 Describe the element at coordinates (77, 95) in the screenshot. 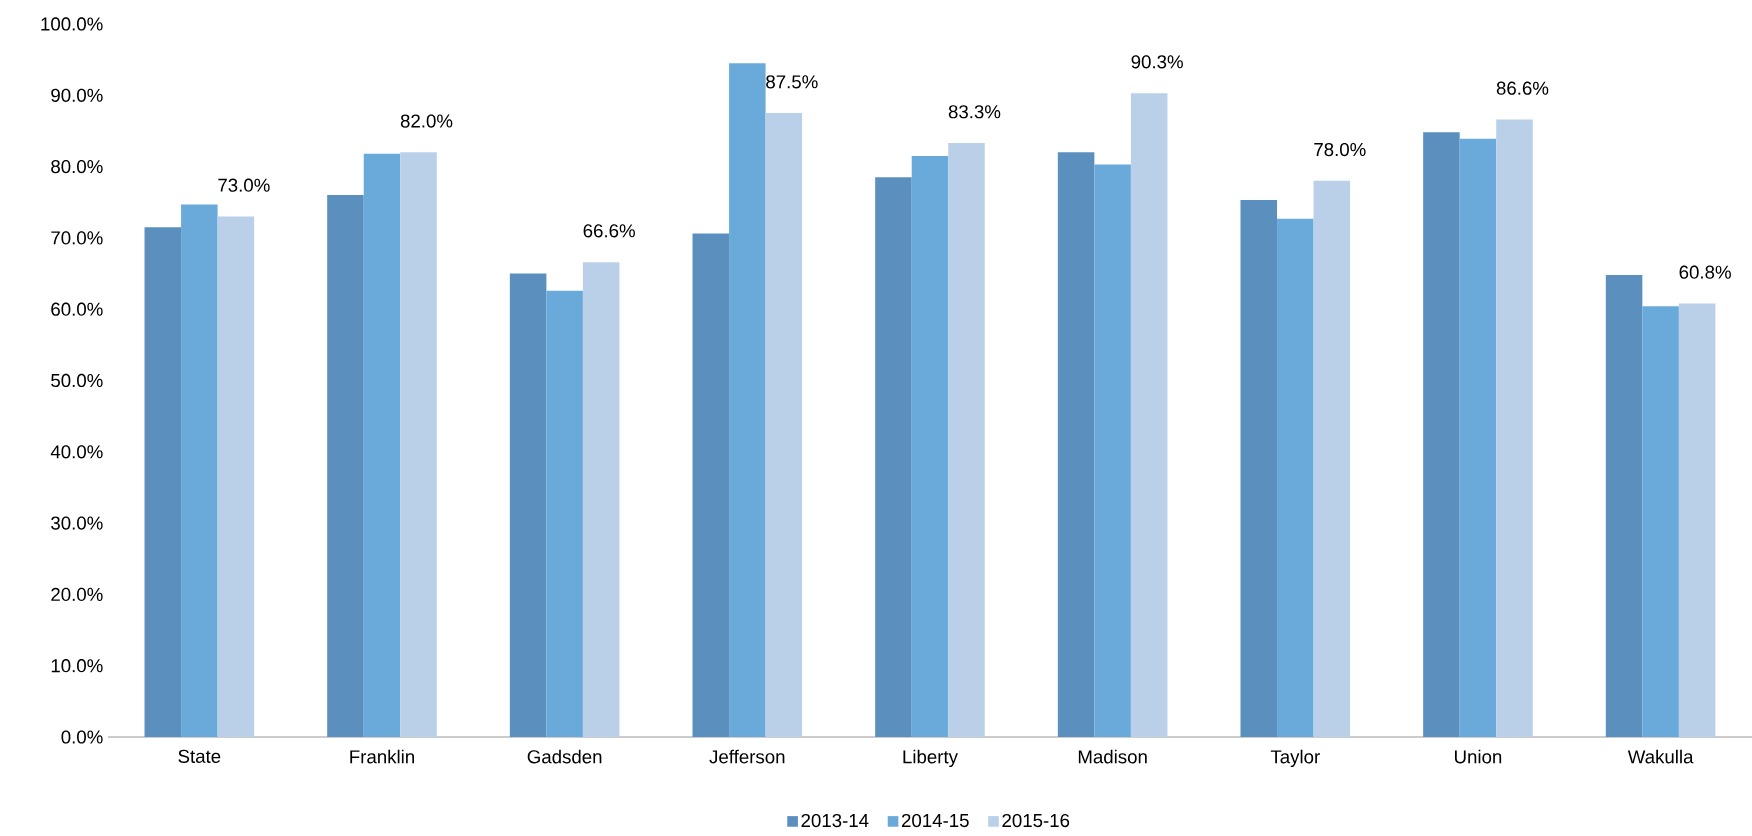

I see `y-tick-label: 90.0%` at that location.